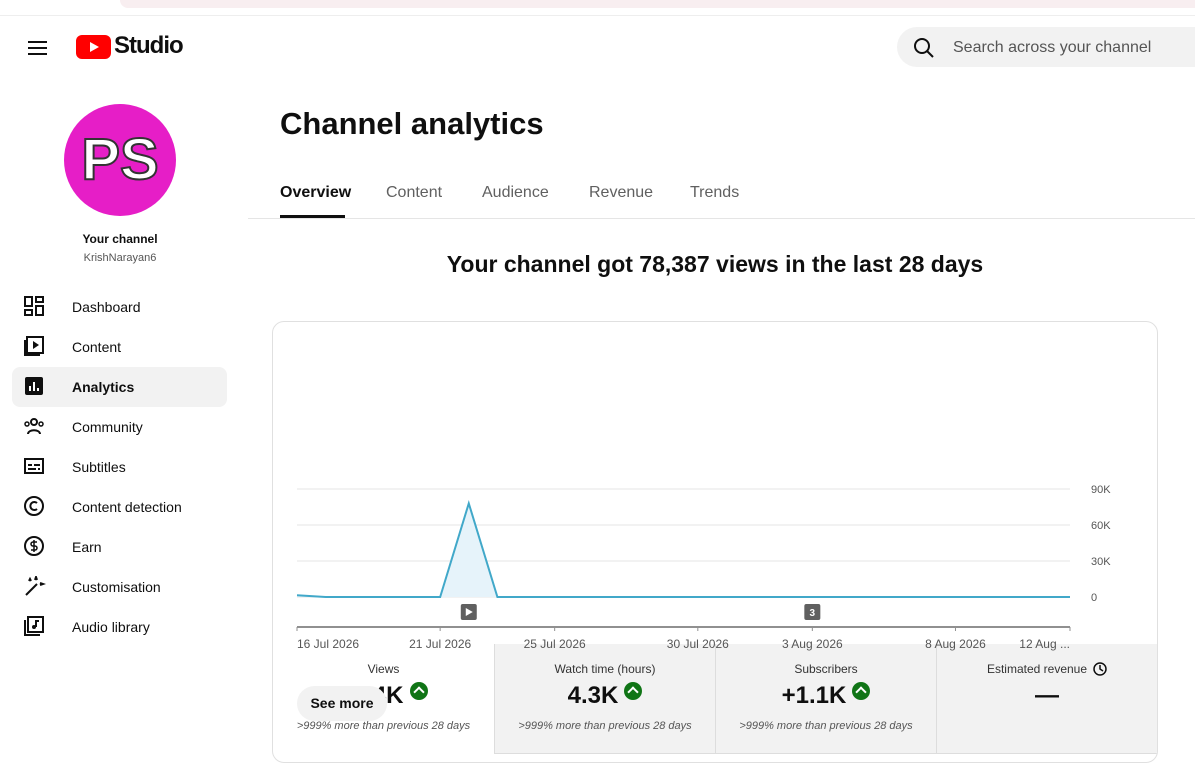  I want to click on nav-label: Community, so click(107, 427).